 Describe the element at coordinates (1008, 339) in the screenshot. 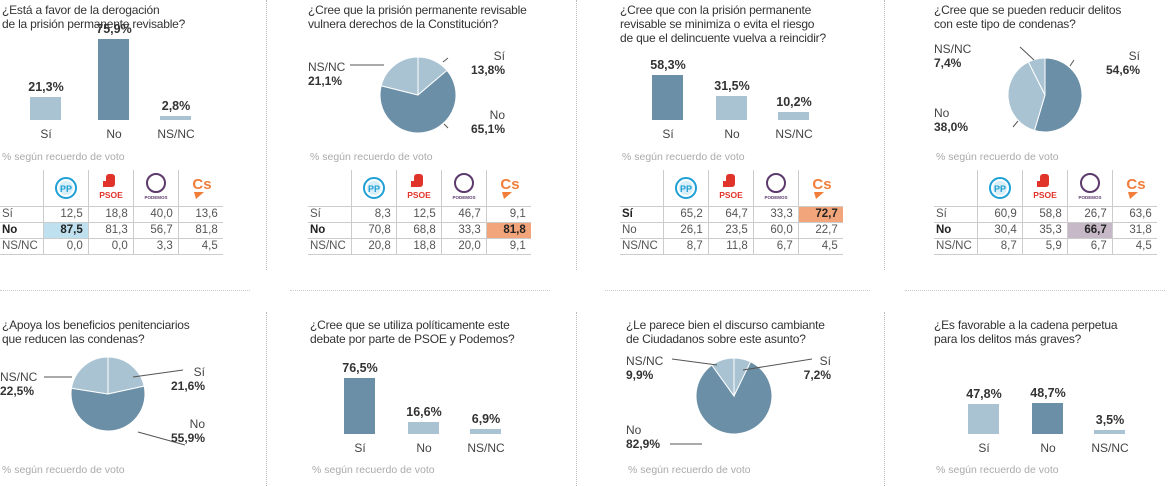

I see `question-title: para los delitos más graves?` at that location.